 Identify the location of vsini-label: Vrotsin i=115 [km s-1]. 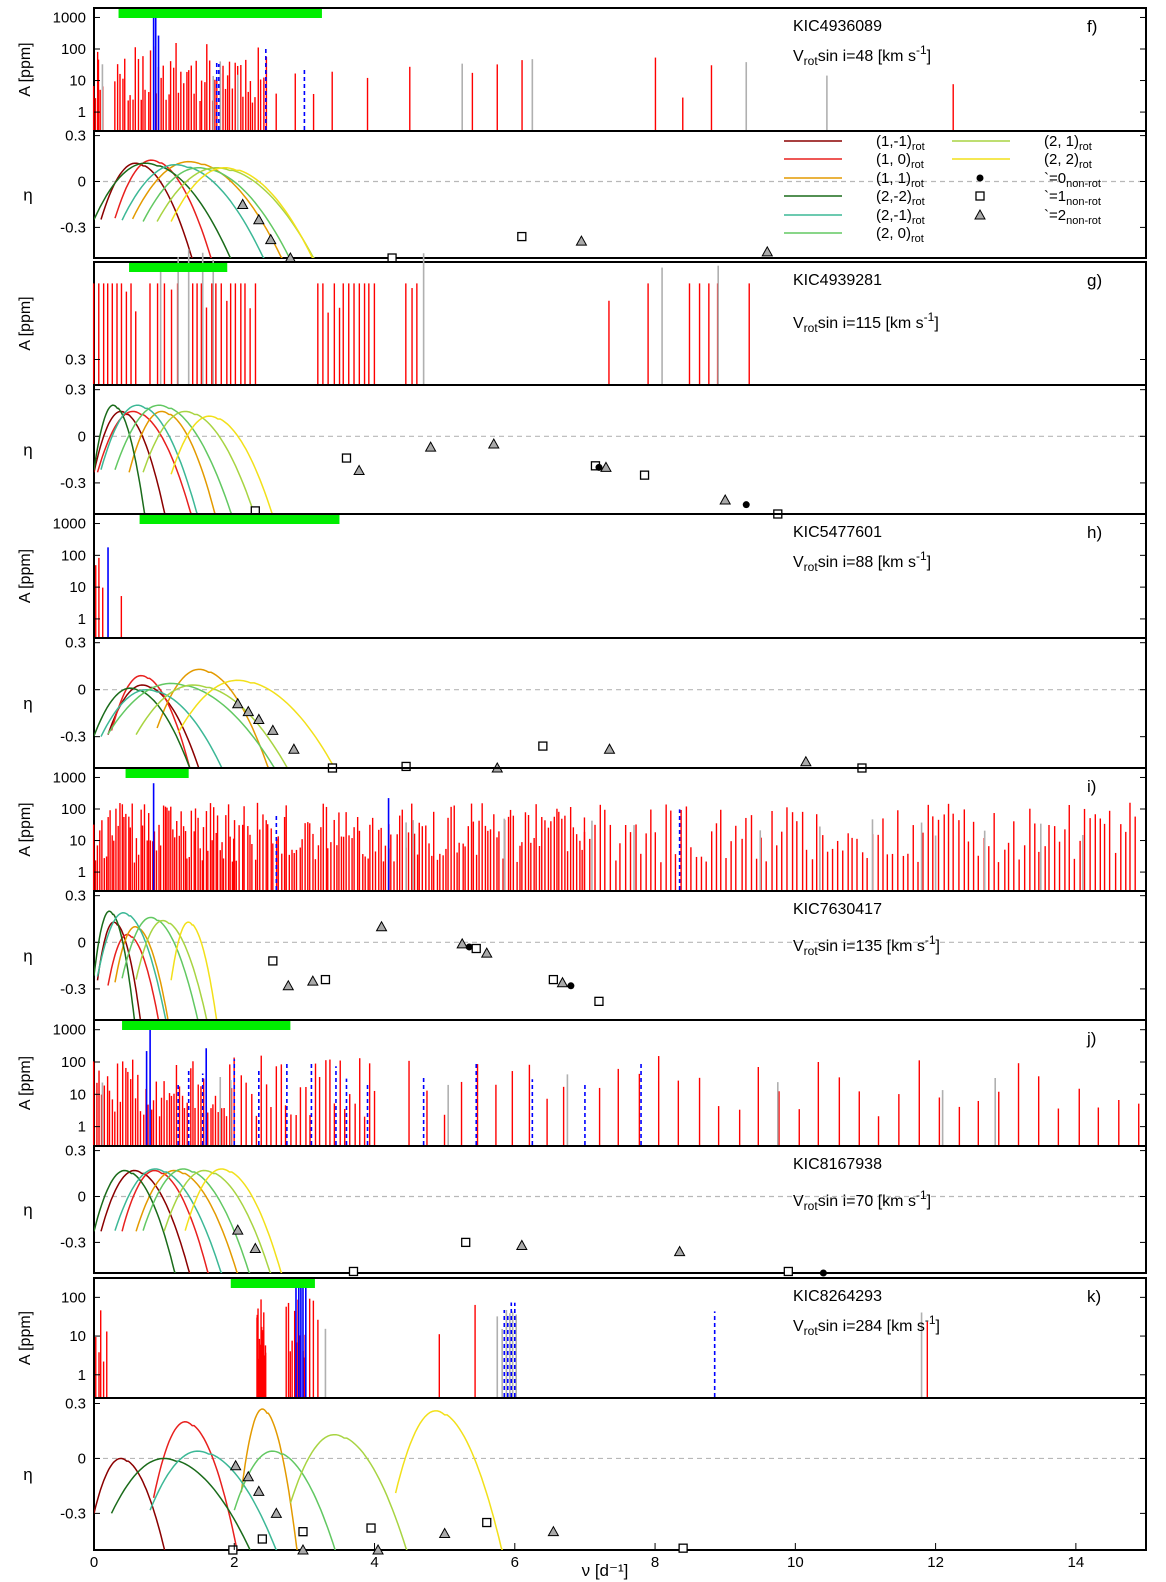
(866, 322).